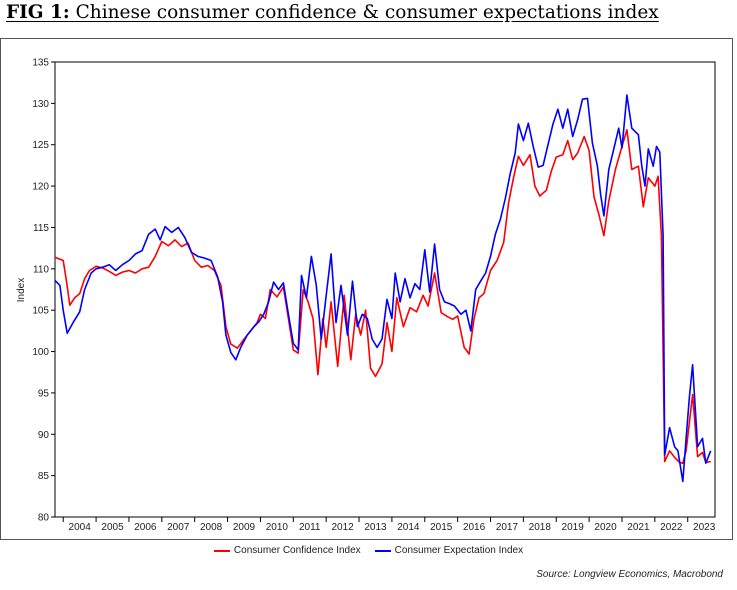  What do you see at coordinates (145, 527) in the screenshot?
I see `x-tick-label: 2006` at bounding box center [145, 527].